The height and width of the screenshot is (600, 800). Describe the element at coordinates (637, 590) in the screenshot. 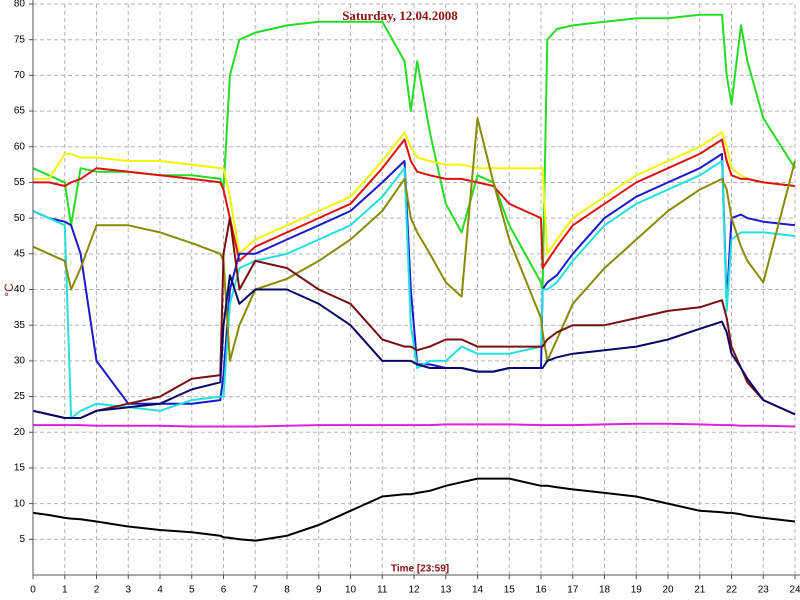

I see `x-tick-label: 19` at that location.